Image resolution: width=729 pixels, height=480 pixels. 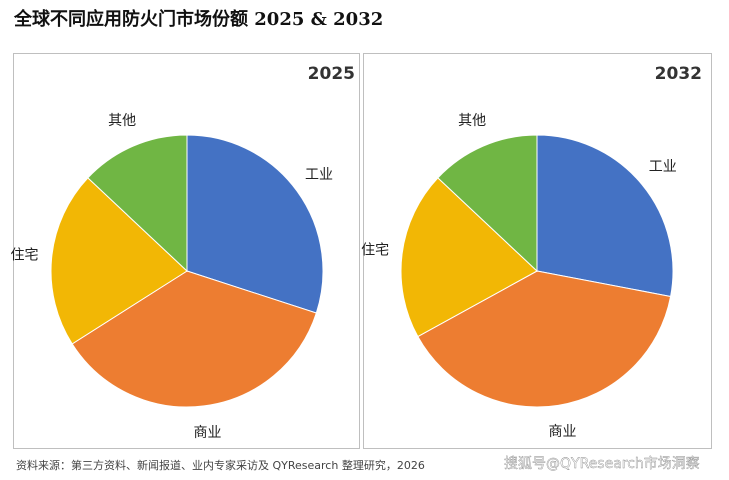 I want to click on chart-title: 2025, so click(x=331, y=74).